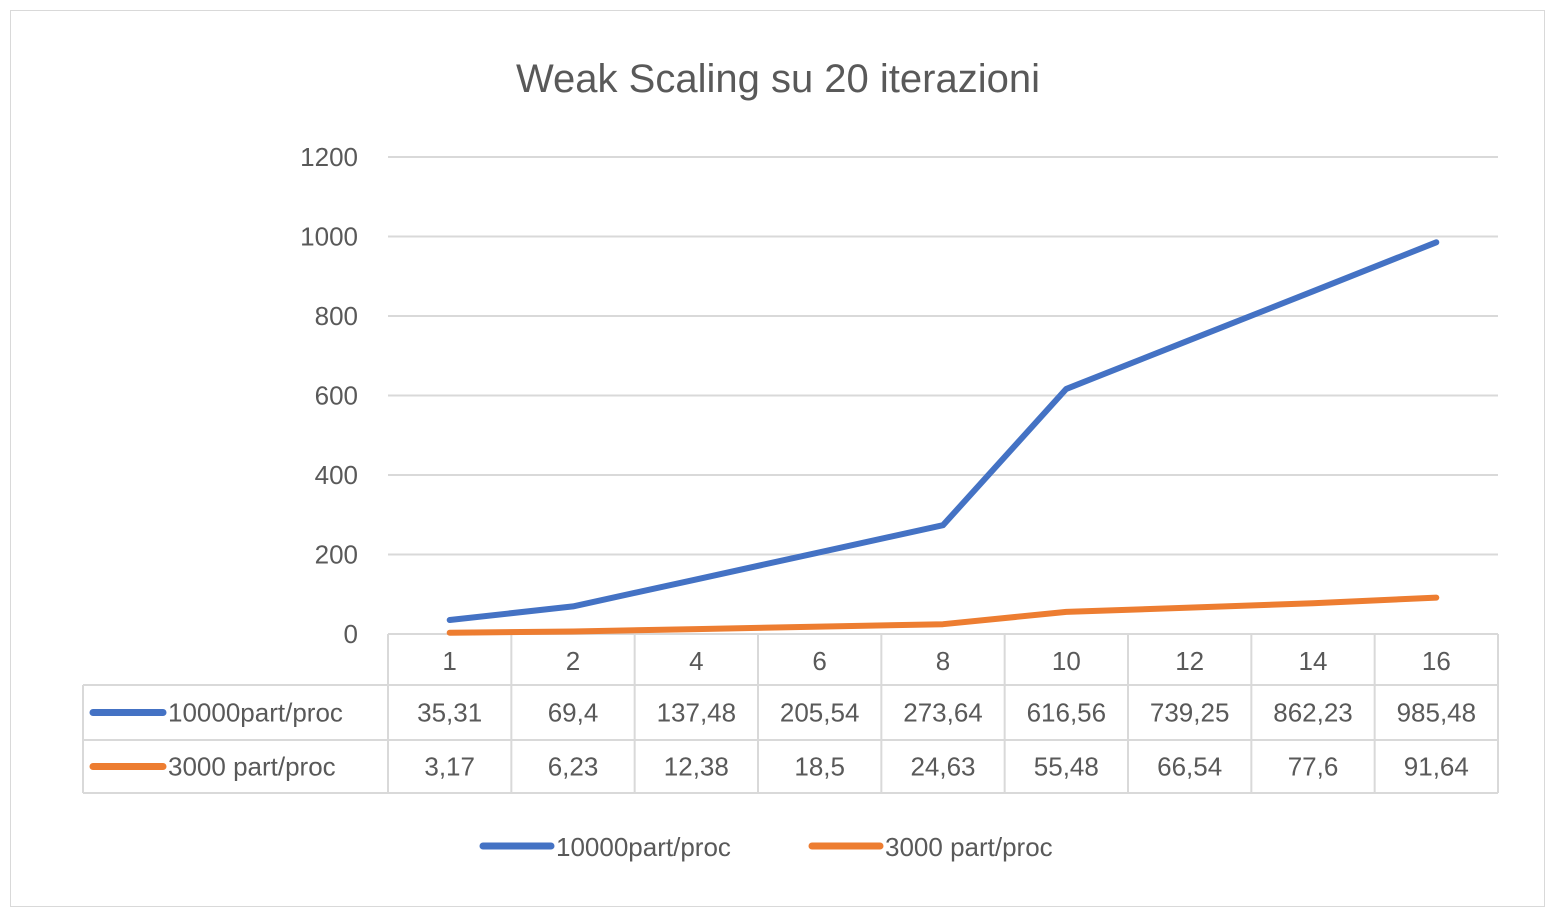 Image resolution: width=1556 pixels, height=918 pixels. I want to click on category-label: 14, so click(1313, 661).